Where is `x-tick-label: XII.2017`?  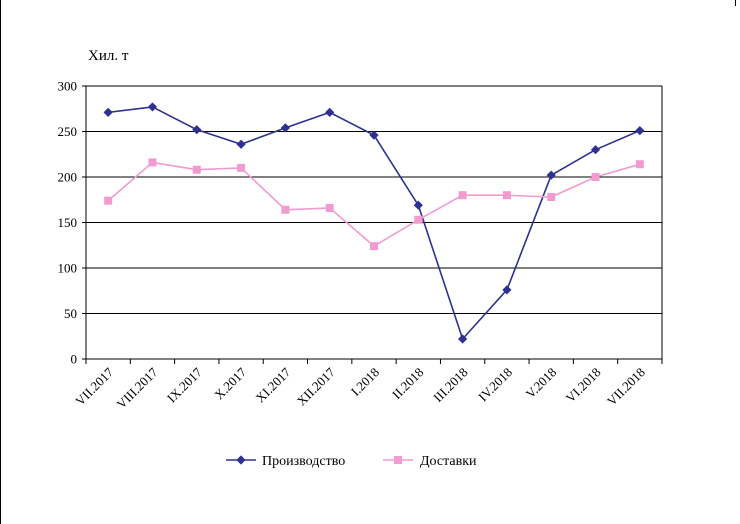 x-tick-label: XII.2017 is located at coordinates (316, 386).